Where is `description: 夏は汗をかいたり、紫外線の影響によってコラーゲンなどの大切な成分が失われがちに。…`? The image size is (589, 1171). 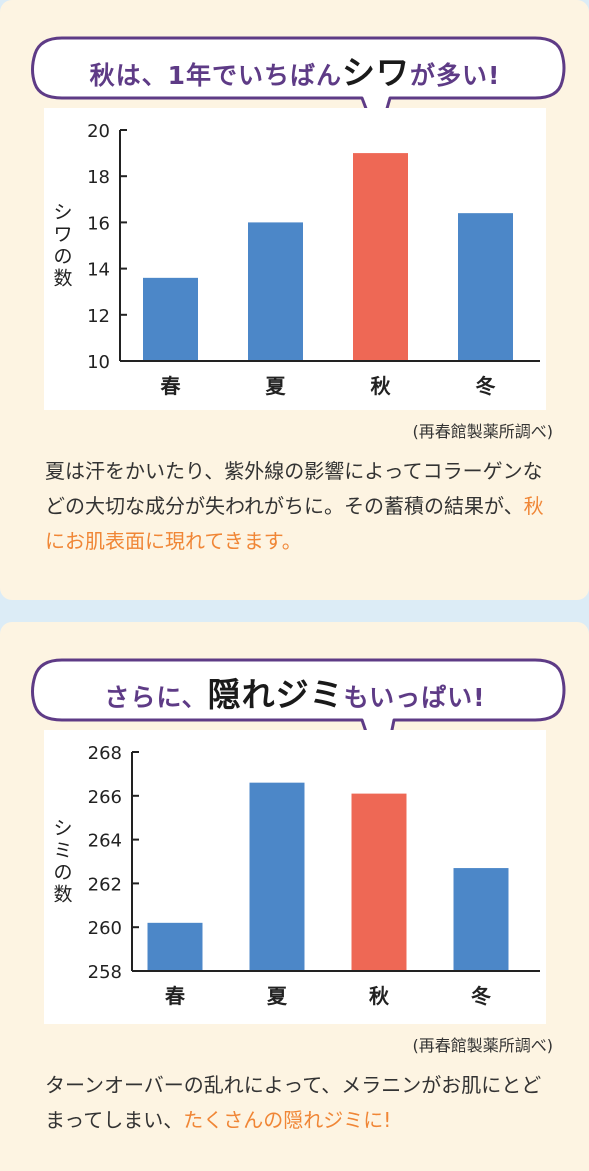
description: 夏は汗をかいたり、紫外線の影響によってコラーゲンなどの大切な成分が失われがちに。… is located at coordinates (302, 506).